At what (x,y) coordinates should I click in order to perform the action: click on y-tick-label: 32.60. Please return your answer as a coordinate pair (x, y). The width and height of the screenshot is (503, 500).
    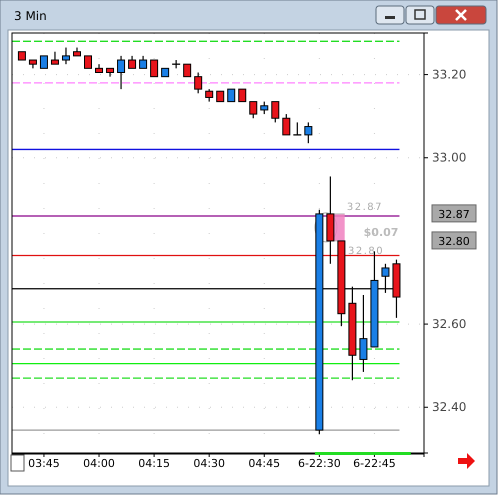
    Looking at the image, I should click on (449, 323).